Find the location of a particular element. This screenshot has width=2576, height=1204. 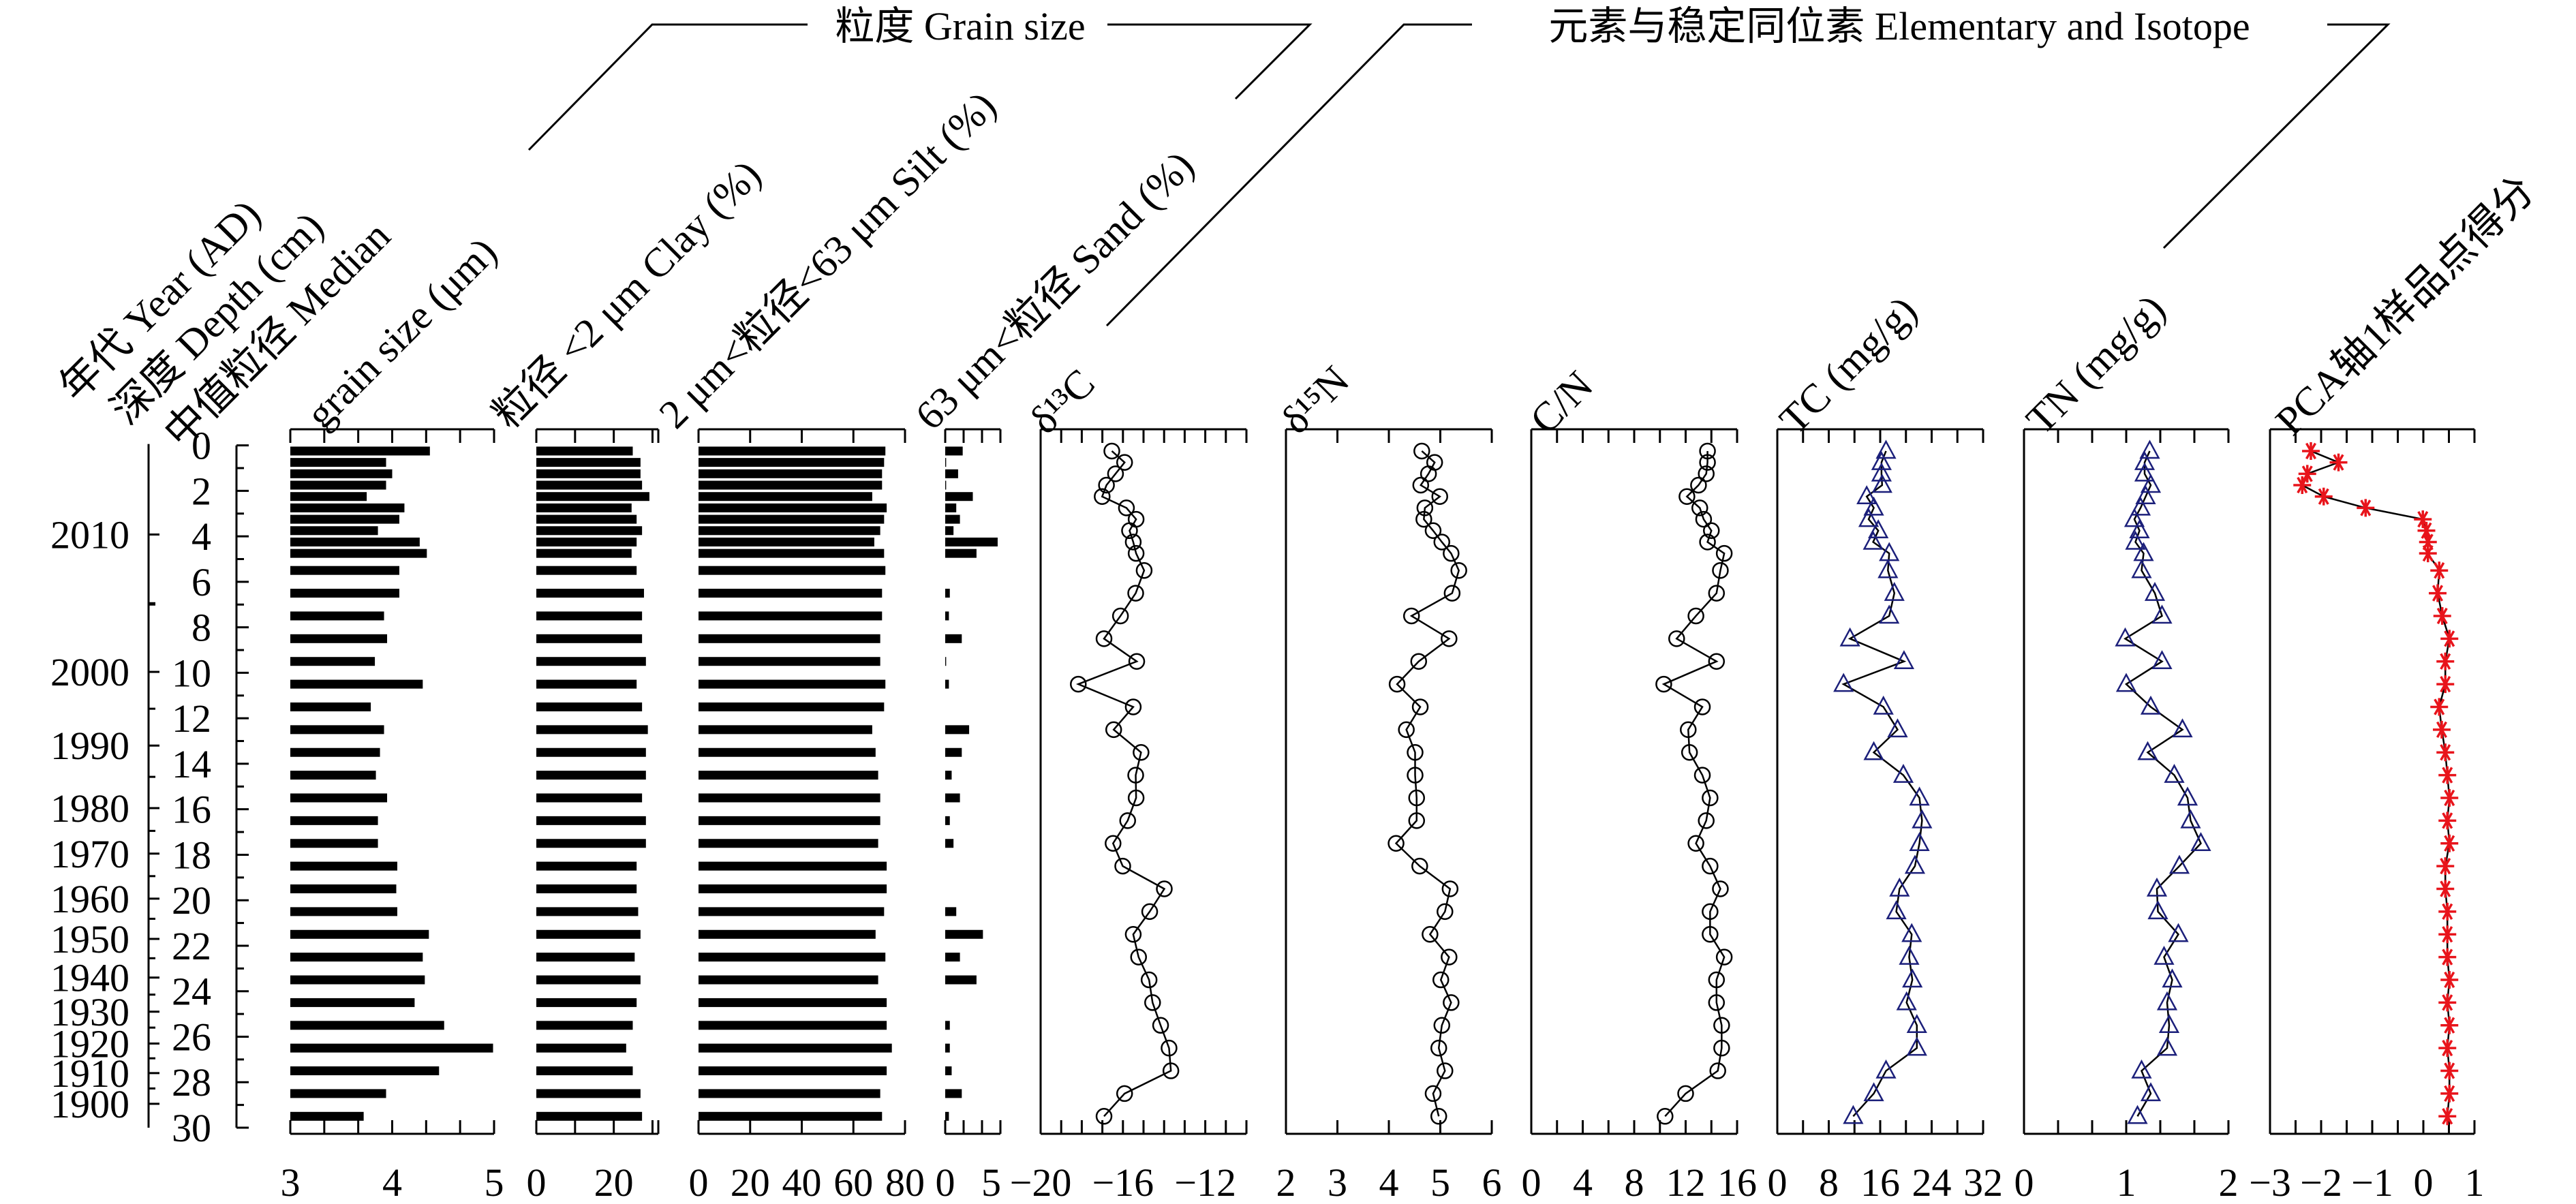

header-pca: PCA轴1样品点得分 is located at coordinates (2405, 306).